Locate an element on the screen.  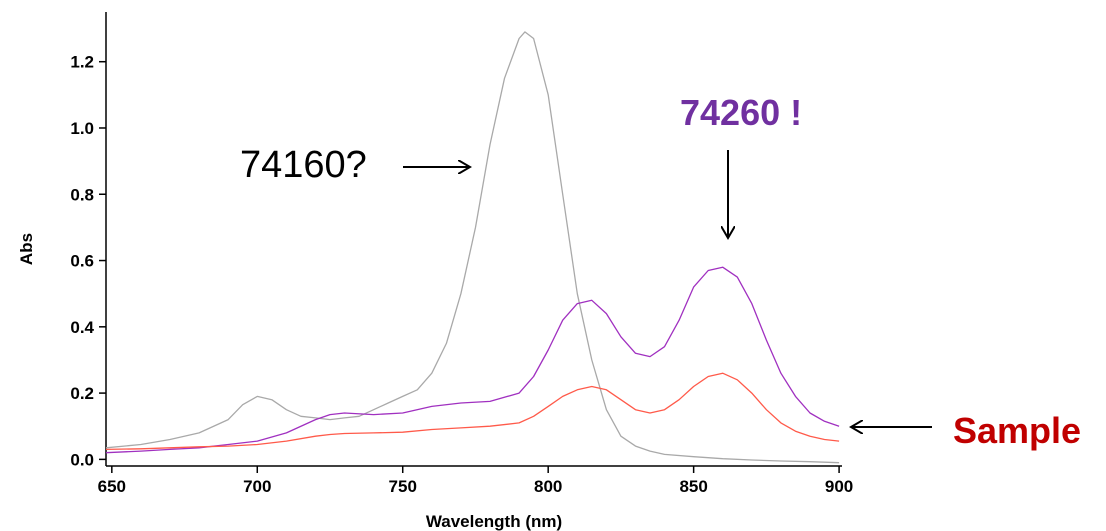
annotation-sample: Sample is located at coordinates (1017, 430).